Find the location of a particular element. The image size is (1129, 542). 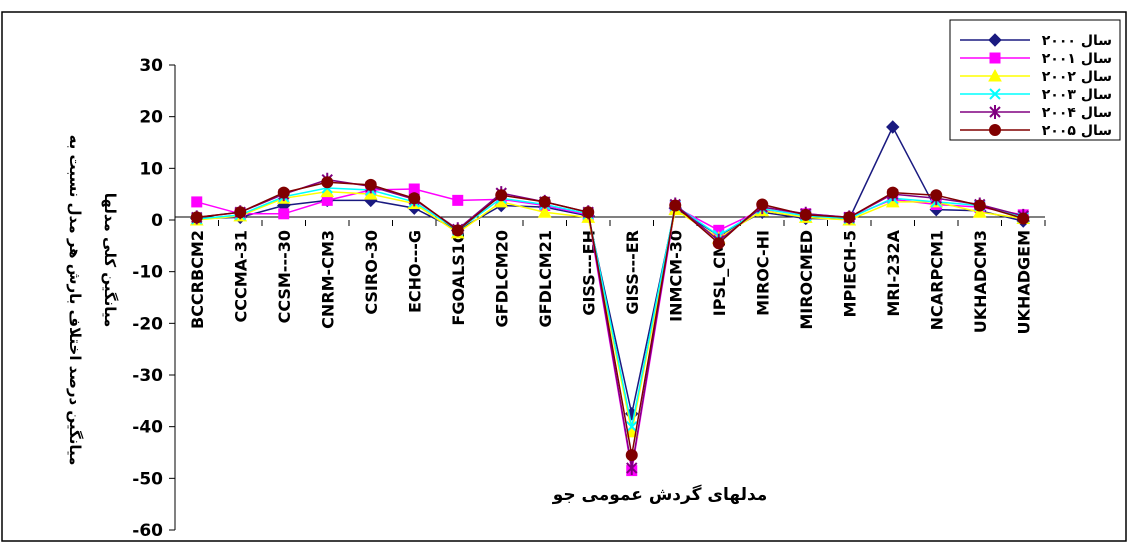

x-axis-title: مدلهای گردش عمومی جو is located at coordinates (660, 494).